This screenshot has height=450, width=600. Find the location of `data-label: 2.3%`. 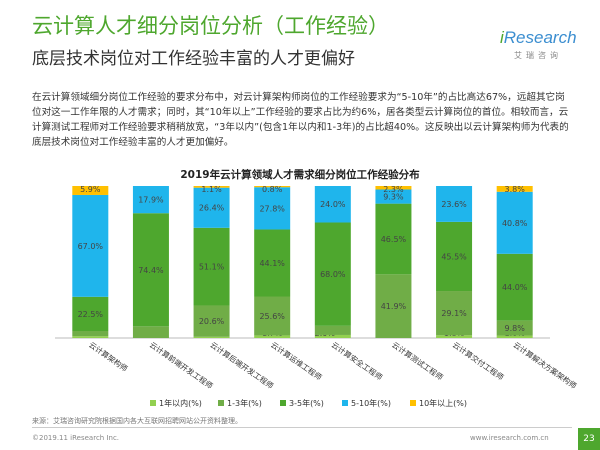

data-label: 2.3% is located at coordinates (393, 189).